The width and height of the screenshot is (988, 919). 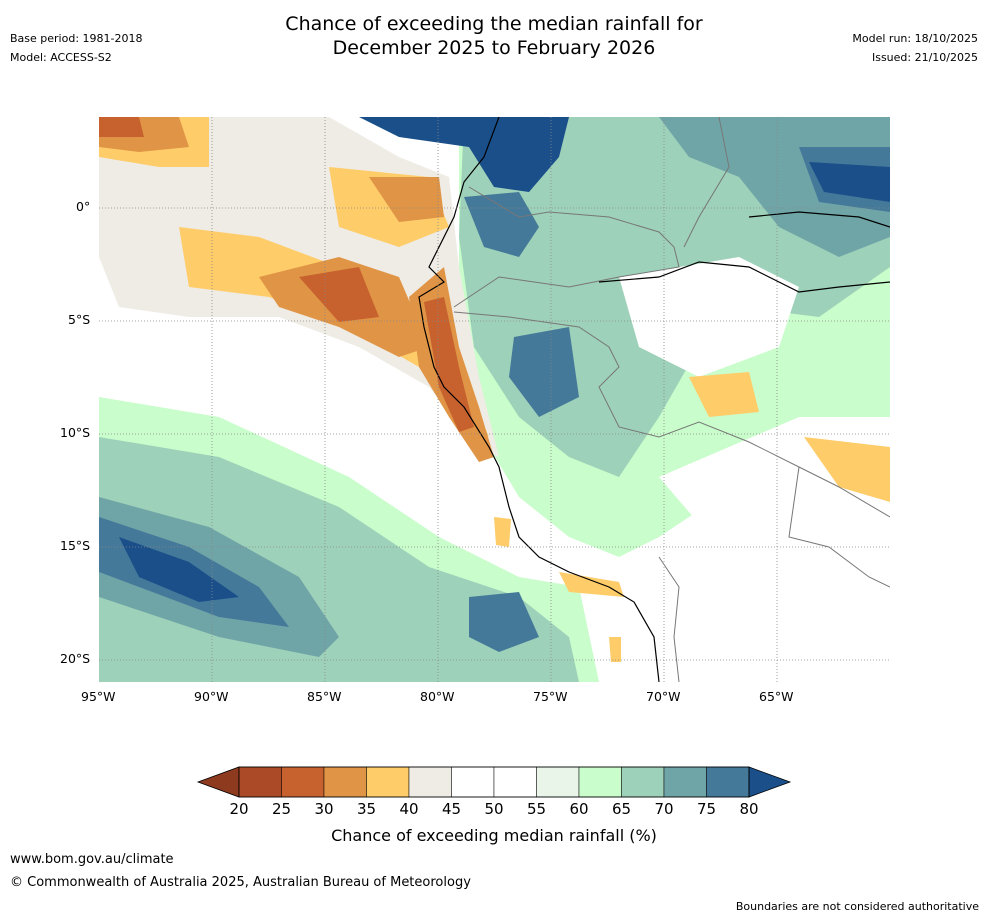 I want to click on lon-label-65w: 65°W, so click(x=776, y=696).